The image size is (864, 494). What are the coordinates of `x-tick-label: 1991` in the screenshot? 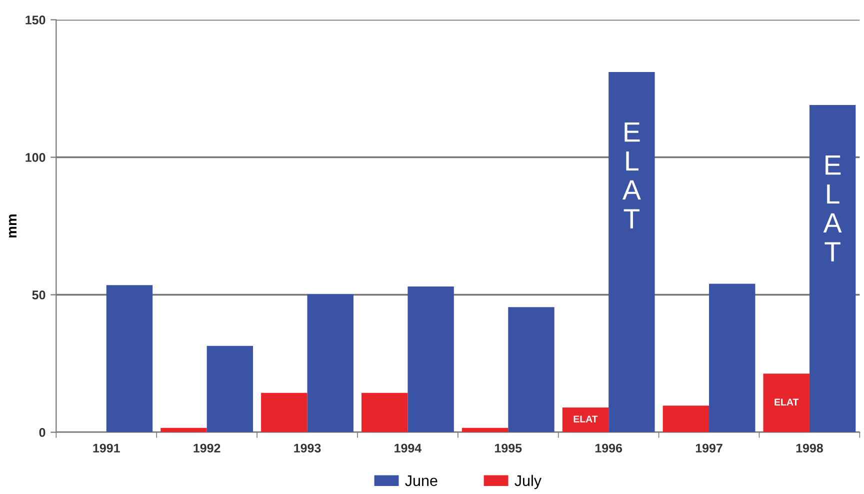 It's located at (106, 448).